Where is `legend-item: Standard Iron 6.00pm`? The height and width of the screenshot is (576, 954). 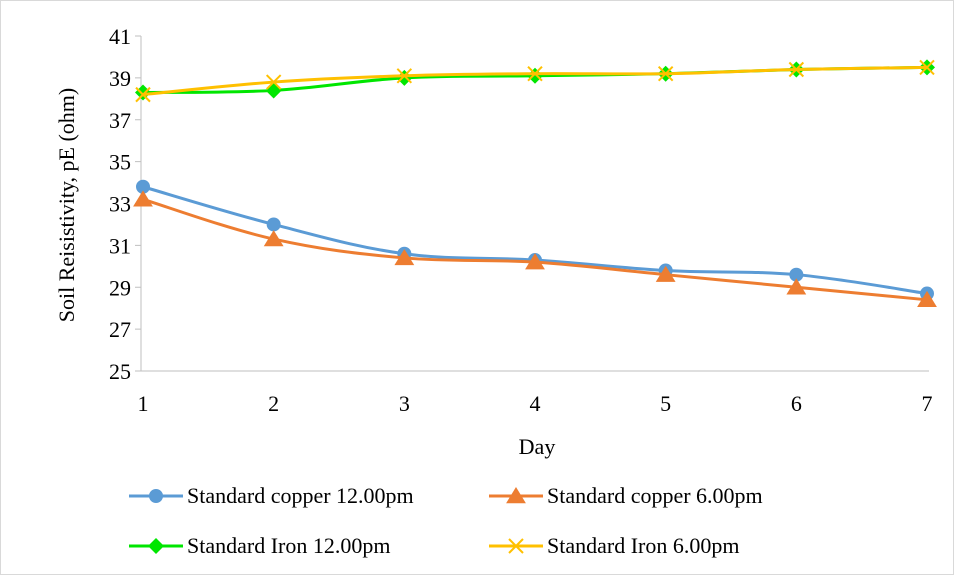 legend-item: Standard Iron 6.00pm is located at coordinates (614, 545).